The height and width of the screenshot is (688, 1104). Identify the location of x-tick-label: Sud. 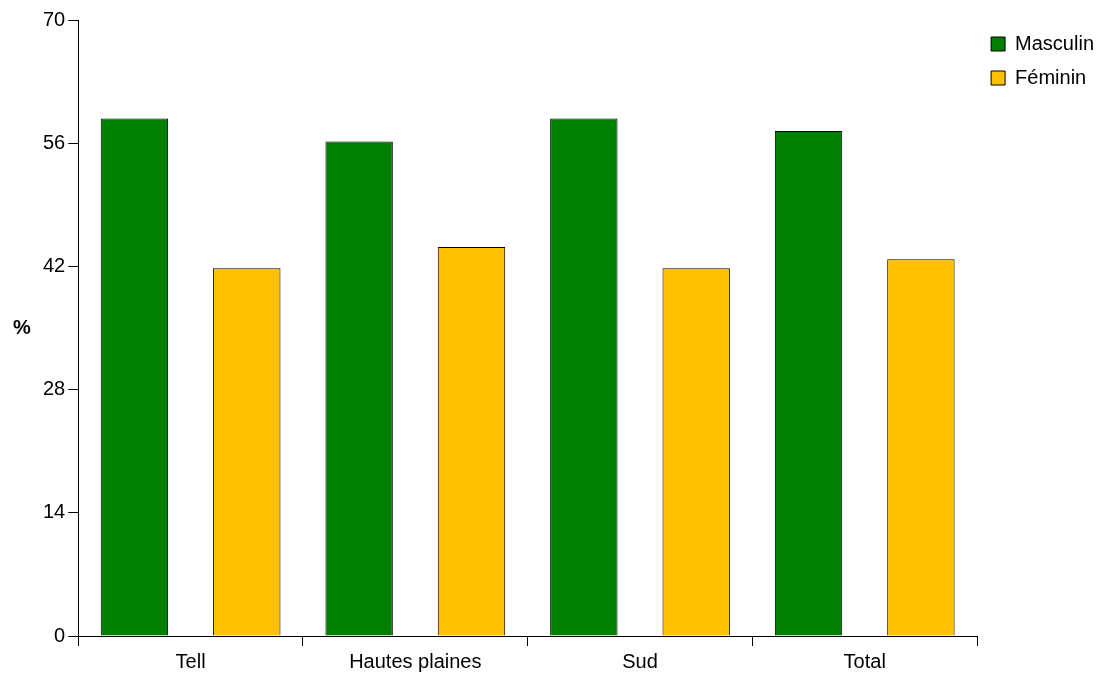
(640, 660).